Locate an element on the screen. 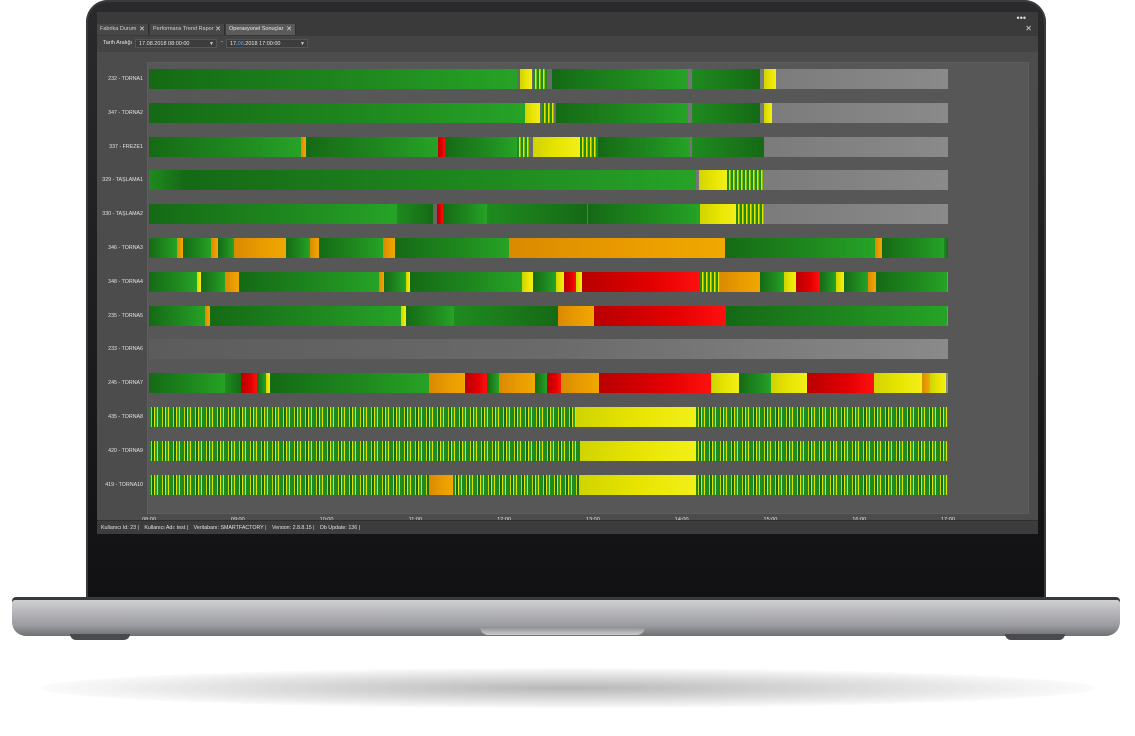 This screenshot has height=736, width=1135. more-options-icon: ••• is located at coordinates (1021, 18).